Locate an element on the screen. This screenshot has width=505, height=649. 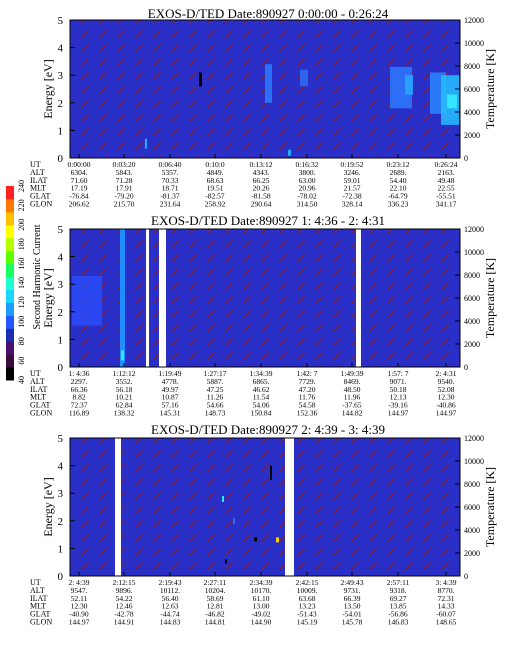
orbit-cell: -51.43 is located at coordinates (307, 614).